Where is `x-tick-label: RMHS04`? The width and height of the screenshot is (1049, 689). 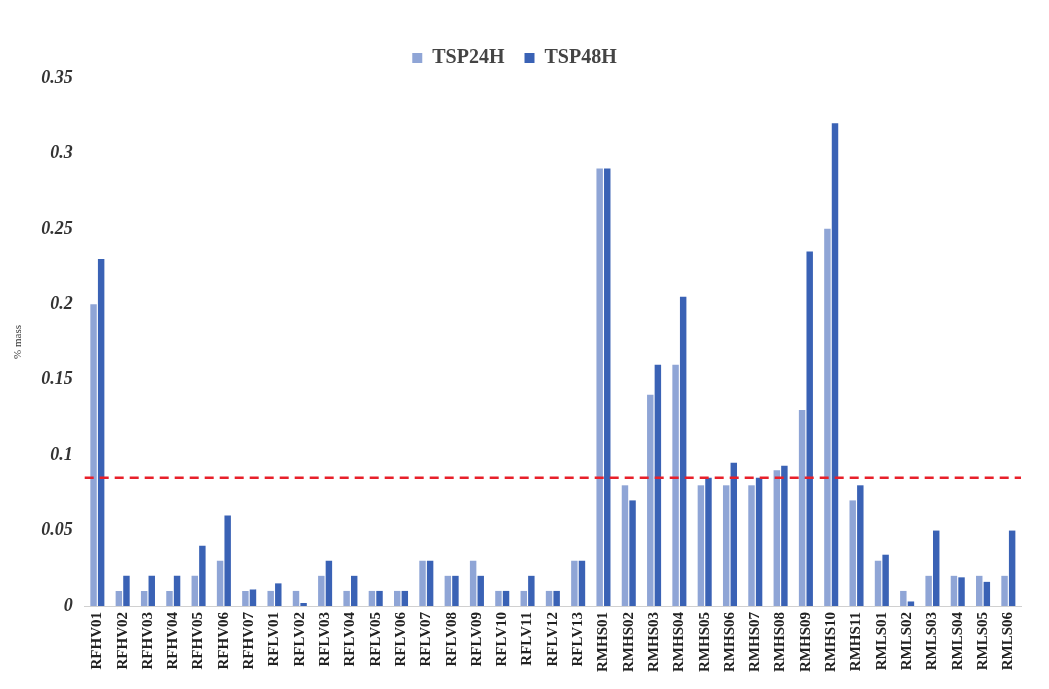 x-tick-label: RMHS04 is located at coordinates (678, 641).